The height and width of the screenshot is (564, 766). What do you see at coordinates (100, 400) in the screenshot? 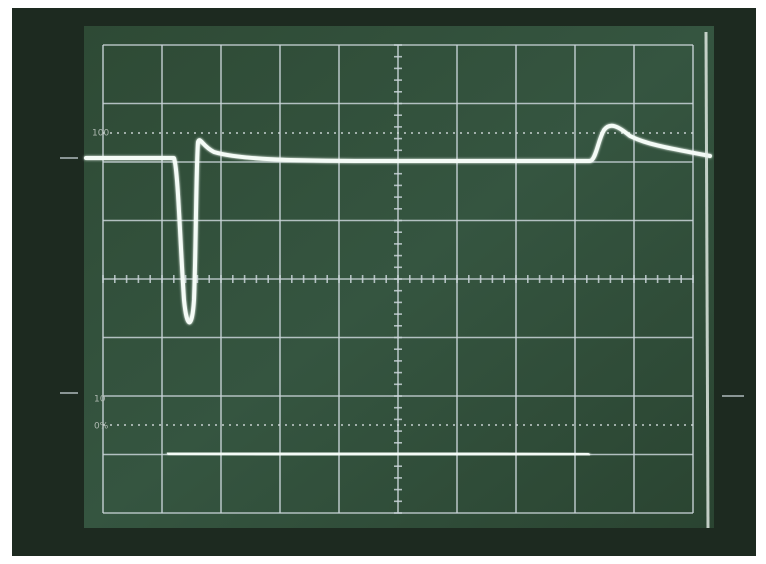
I see `graticule-label: 10` at bounding box center [100, 400].